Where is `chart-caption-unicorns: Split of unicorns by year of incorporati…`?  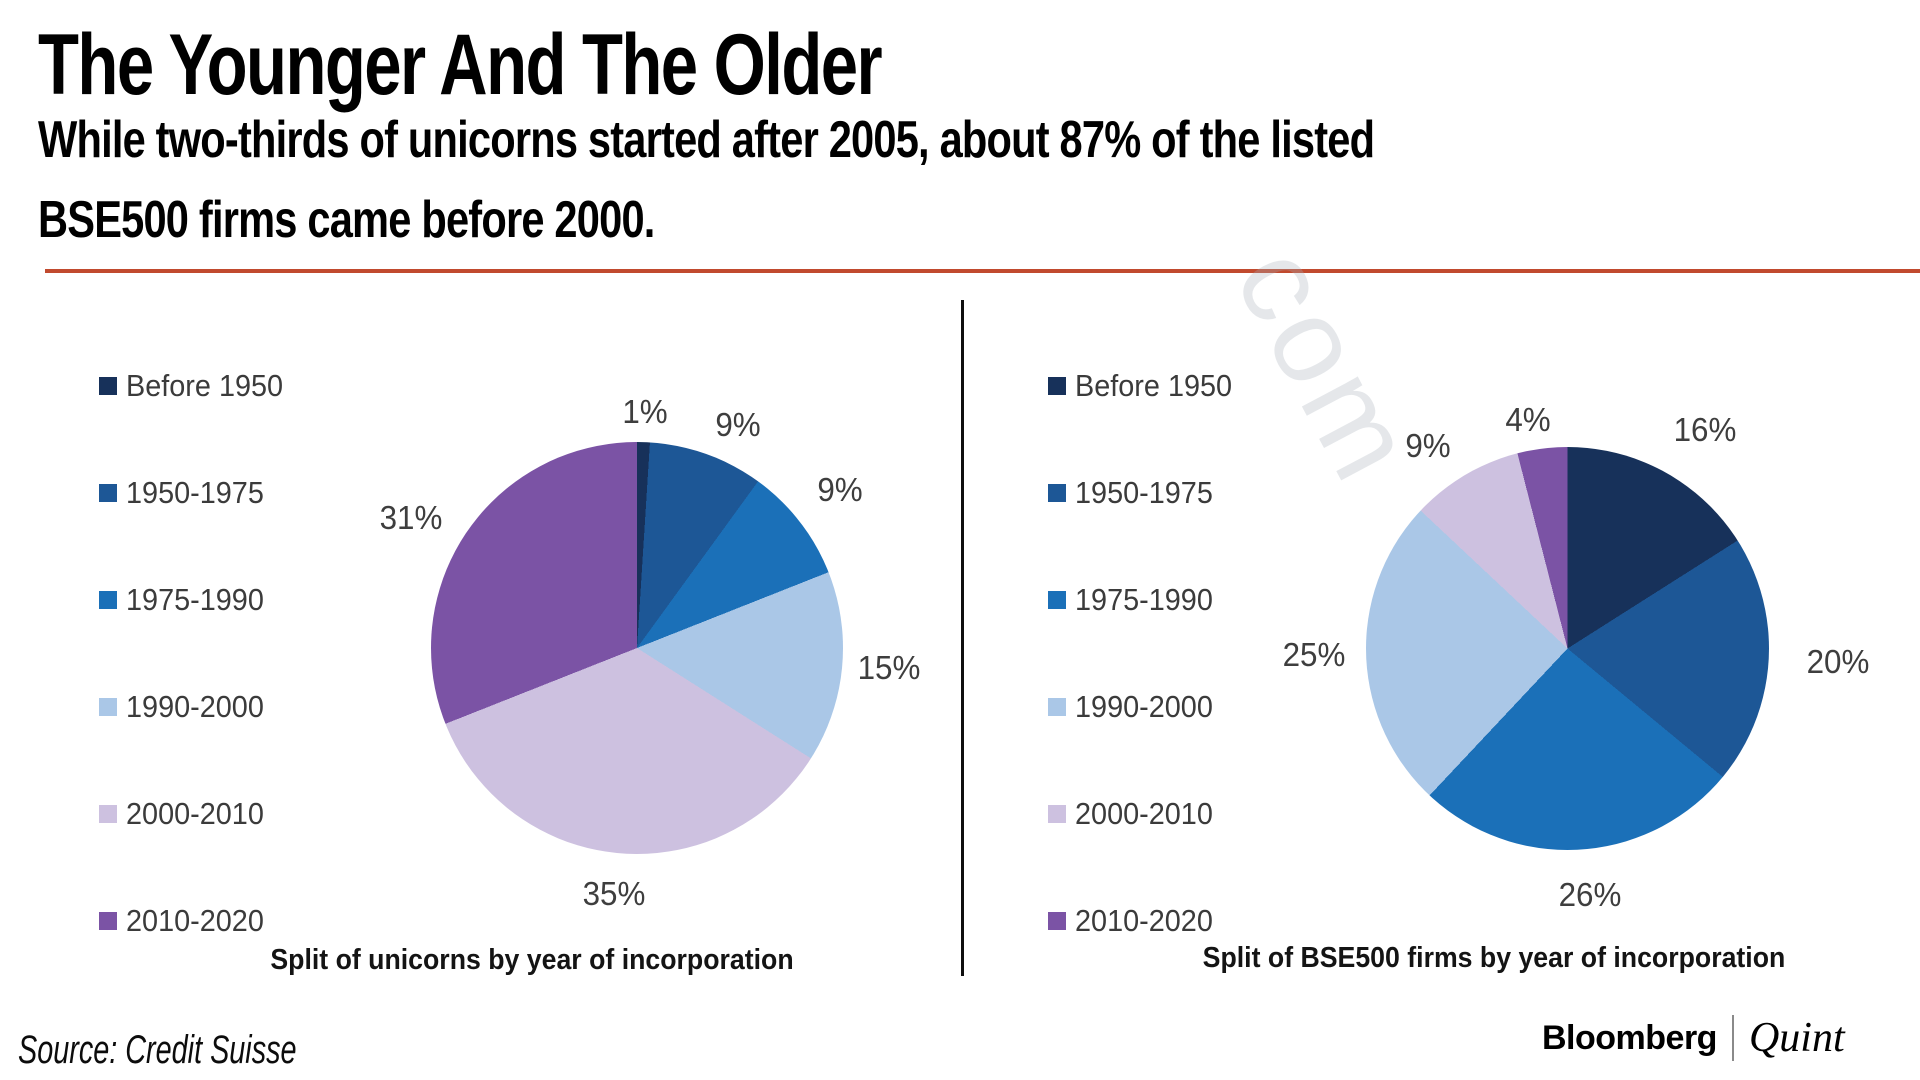 chart-caption-unicorns: Split of unicorns by year of incorporati… is located at coordinates (532, 960).